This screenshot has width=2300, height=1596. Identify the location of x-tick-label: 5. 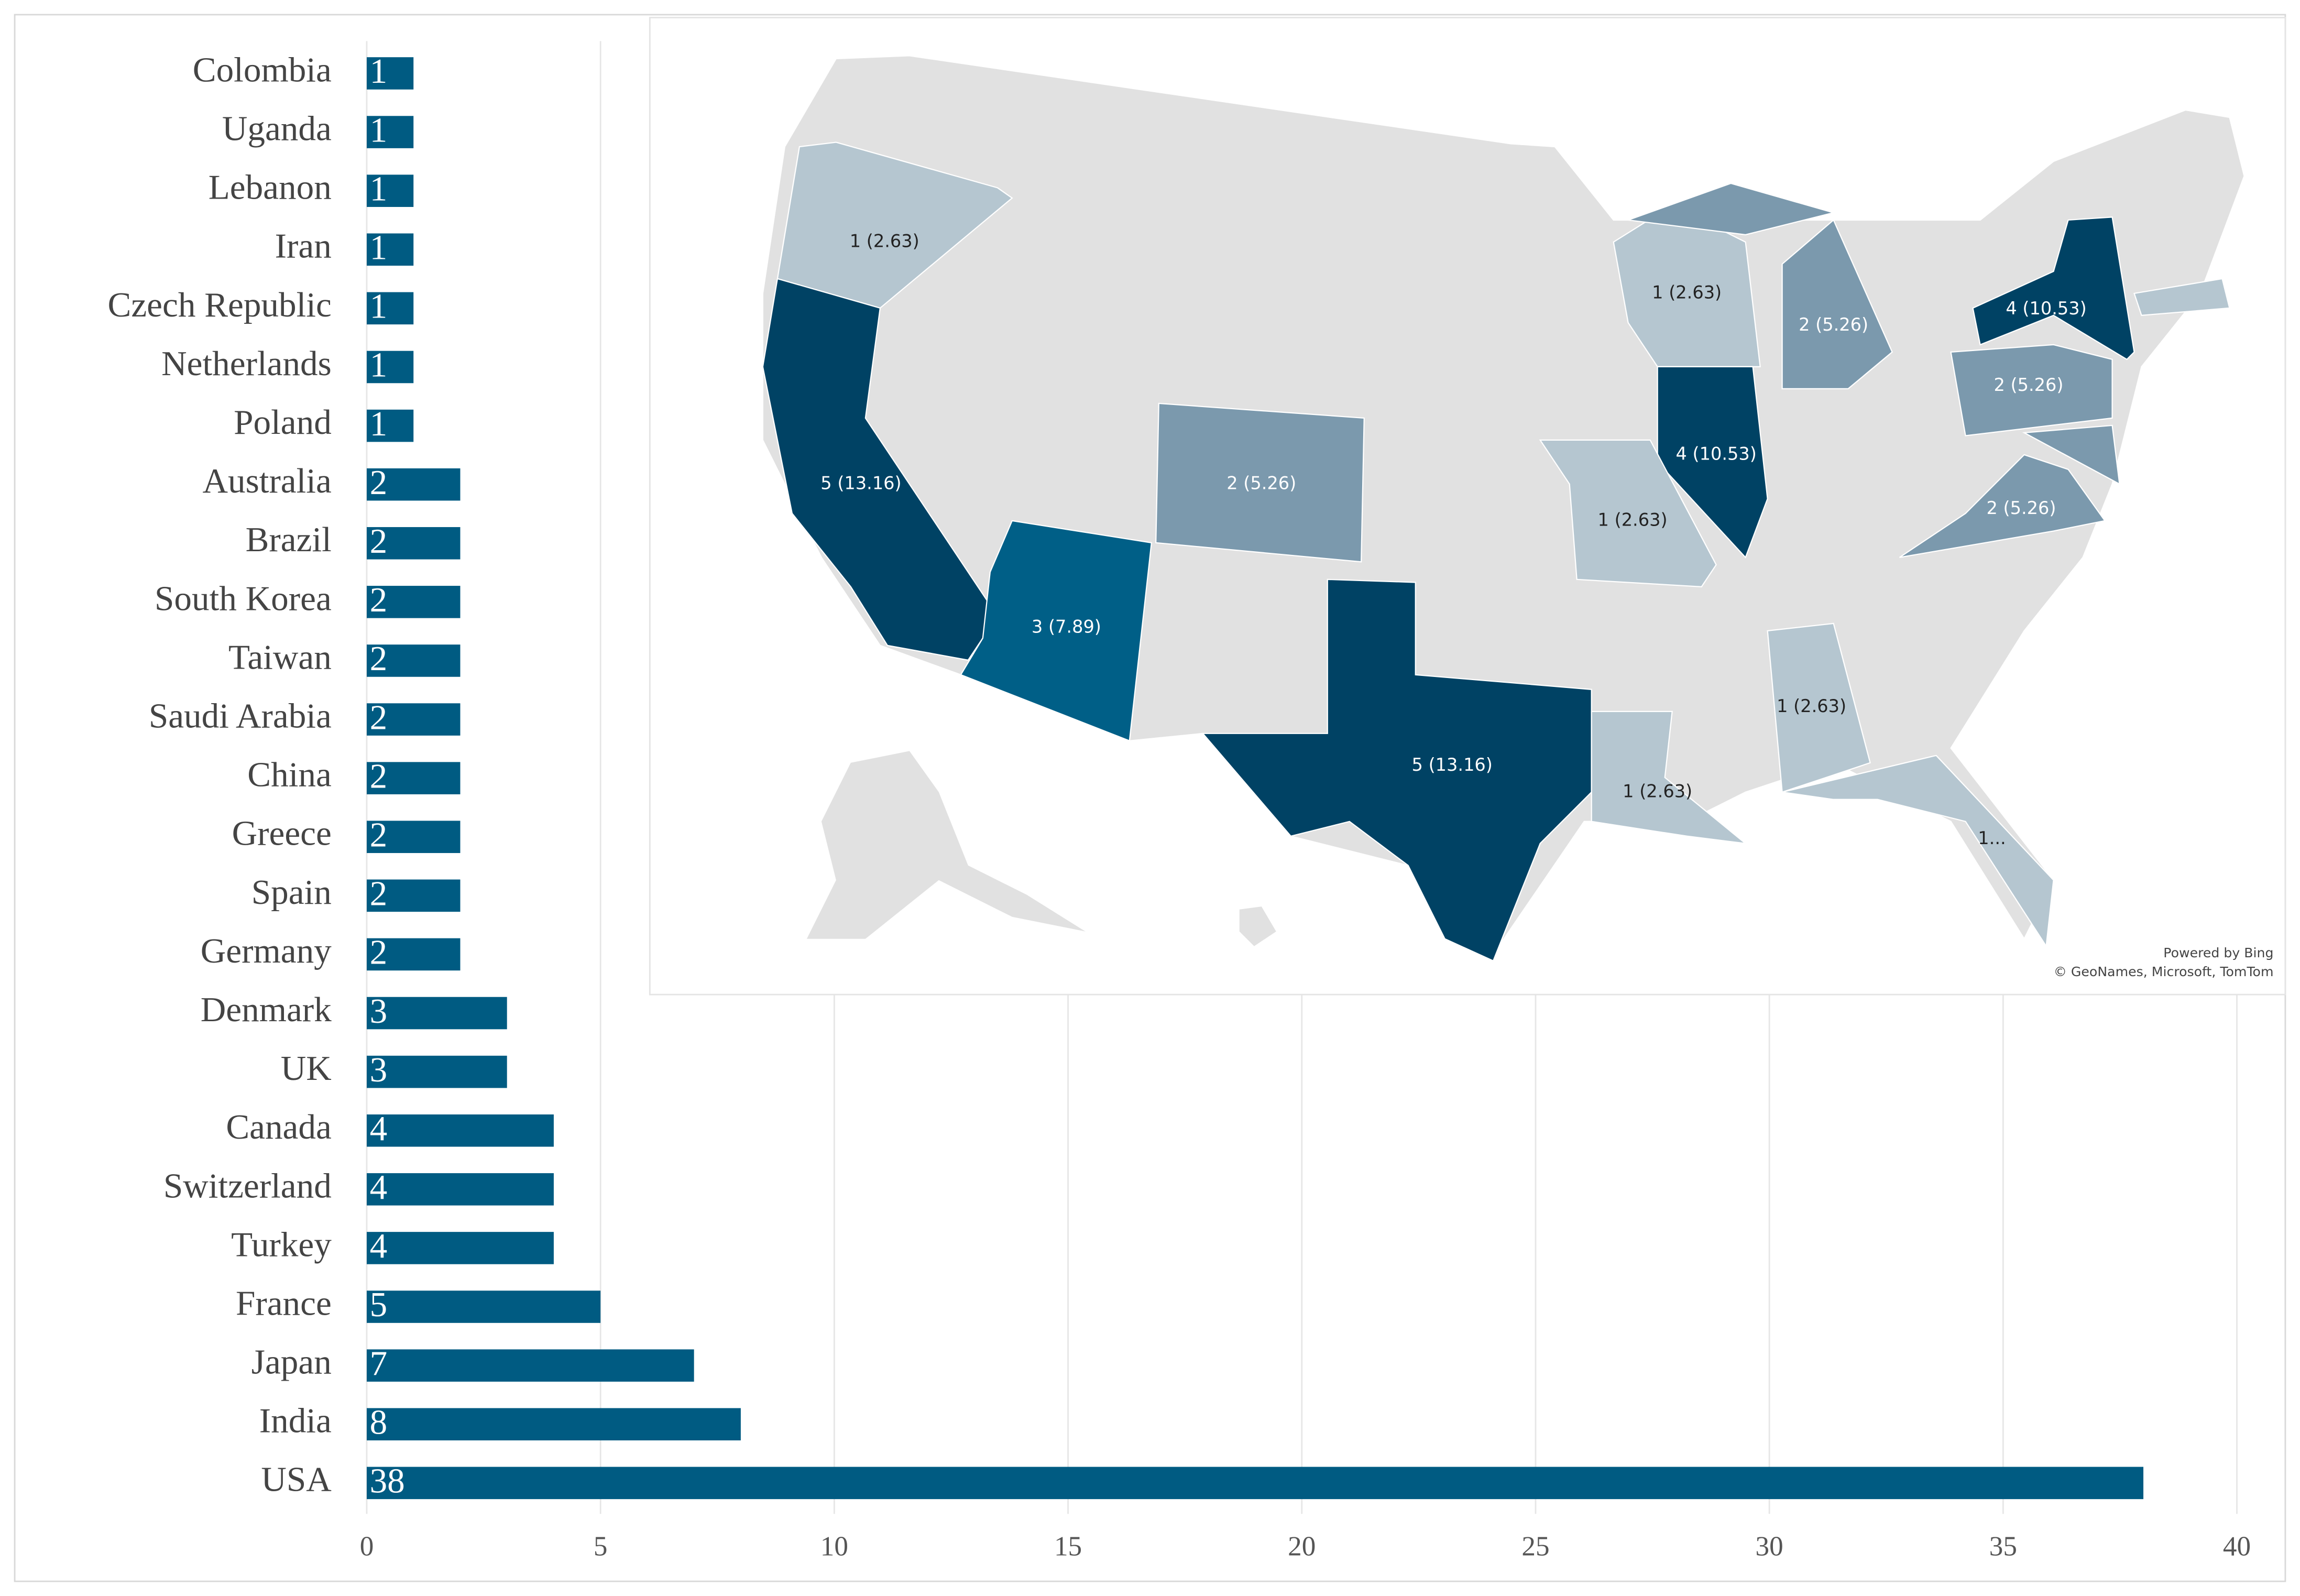
(601, 1547).